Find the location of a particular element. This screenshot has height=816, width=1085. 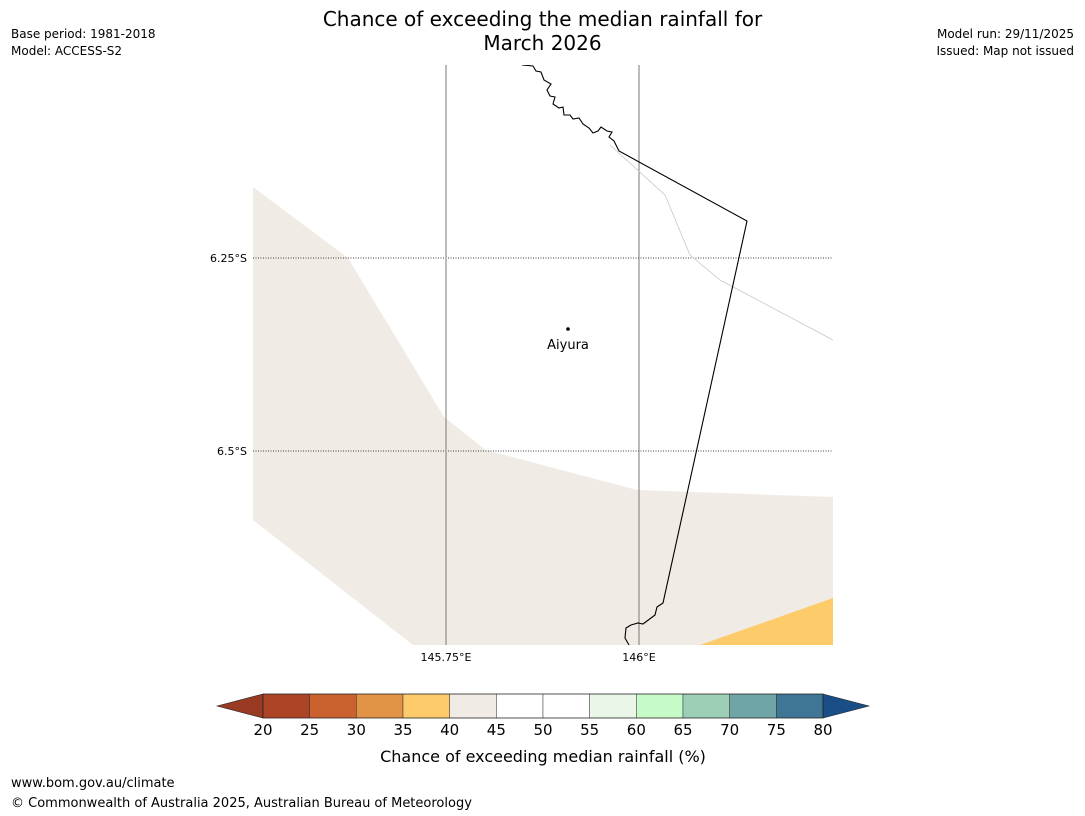

colorbar-ticks: 20 25 30 35 40 45 50 55 60 65 70 75 80 is located at coordinates (542, 730).